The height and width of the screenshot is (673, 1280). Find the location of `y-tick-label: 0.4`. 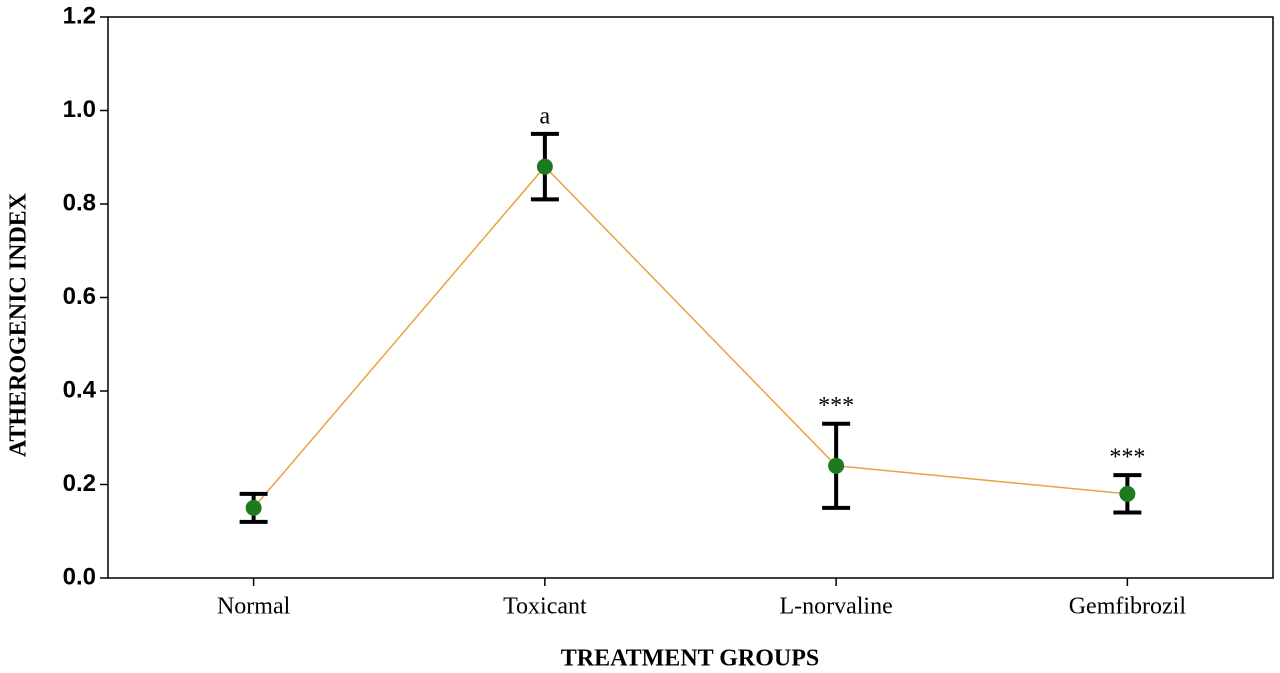

y-tick-label: 0.4 is located at coordinates (80, 389).